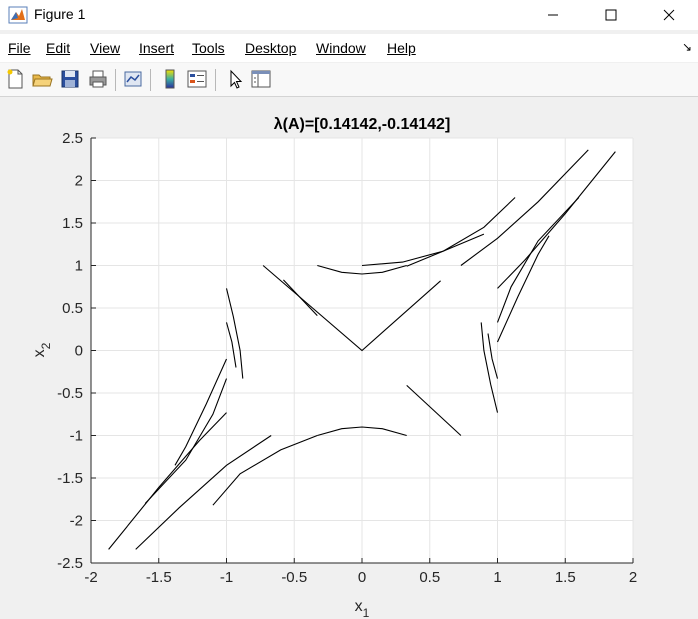 The image size is (698, 619). I want to click on y-tick-label: -0.5, so click(70, 393).